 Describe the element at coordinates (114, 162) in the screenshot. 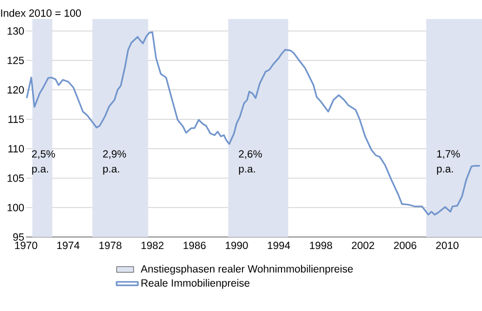

I see `annotation: 2,9% p.a.` at that location.